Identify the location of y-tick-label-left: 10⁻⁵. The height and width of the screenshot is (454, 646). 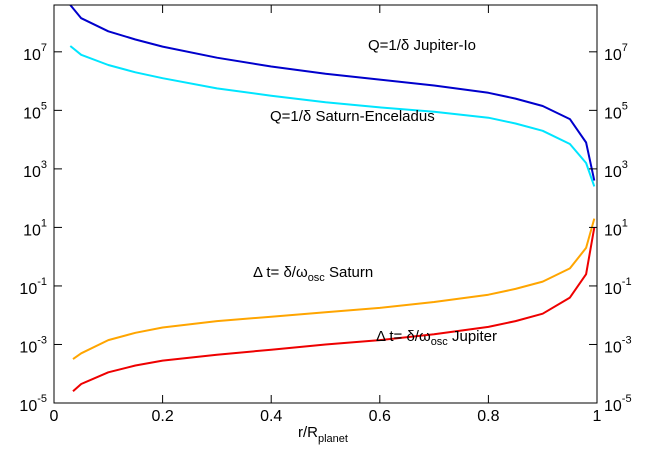
(33, 404).